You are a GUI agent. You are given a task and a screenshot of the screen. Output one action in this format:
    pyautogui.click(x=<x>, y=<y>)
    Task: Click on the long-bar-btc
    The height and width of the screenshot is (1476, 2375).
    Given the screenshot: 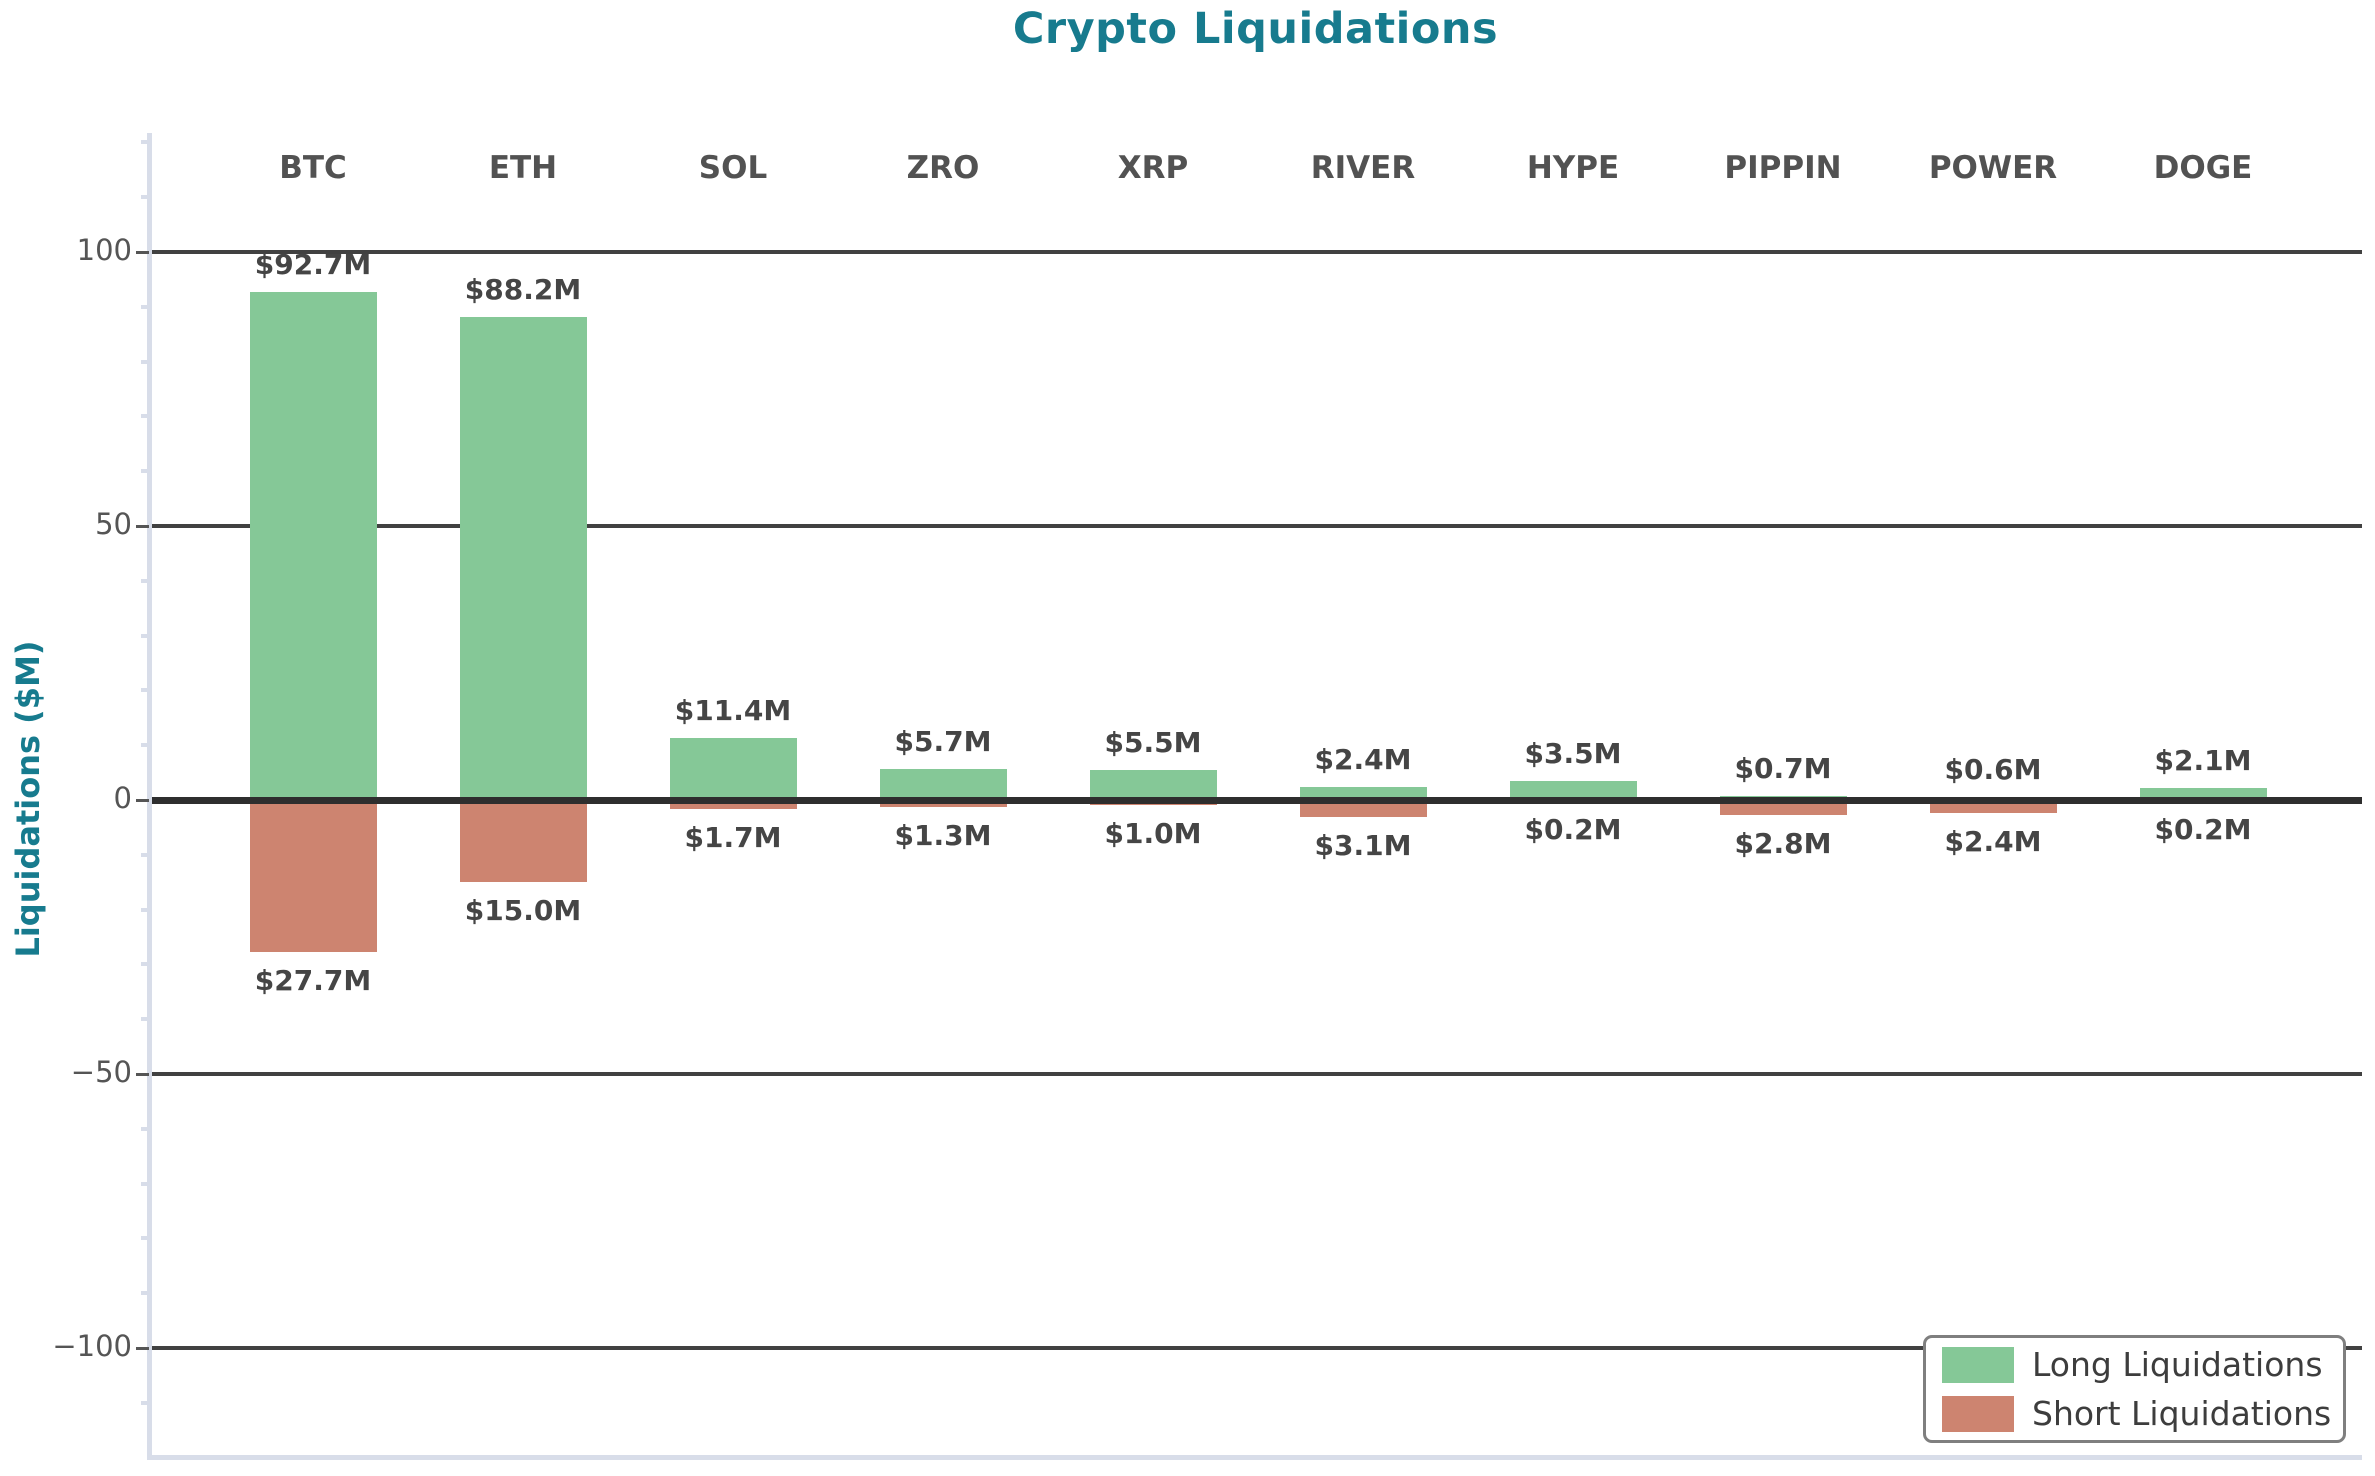 What is the action you would take?
    pyautogui.click(x=313, y=546)
    